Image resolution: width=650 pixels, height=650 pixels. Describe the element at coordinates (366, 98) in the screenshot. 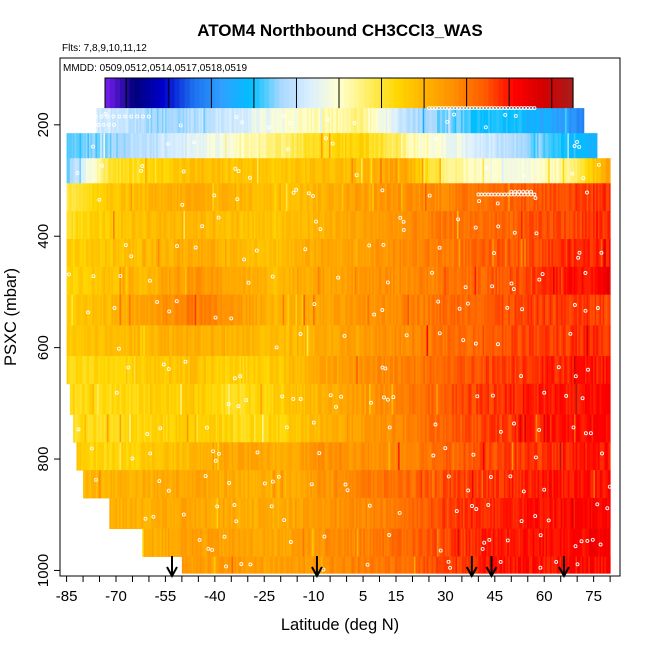

I see `colorbar-segment` at that location.